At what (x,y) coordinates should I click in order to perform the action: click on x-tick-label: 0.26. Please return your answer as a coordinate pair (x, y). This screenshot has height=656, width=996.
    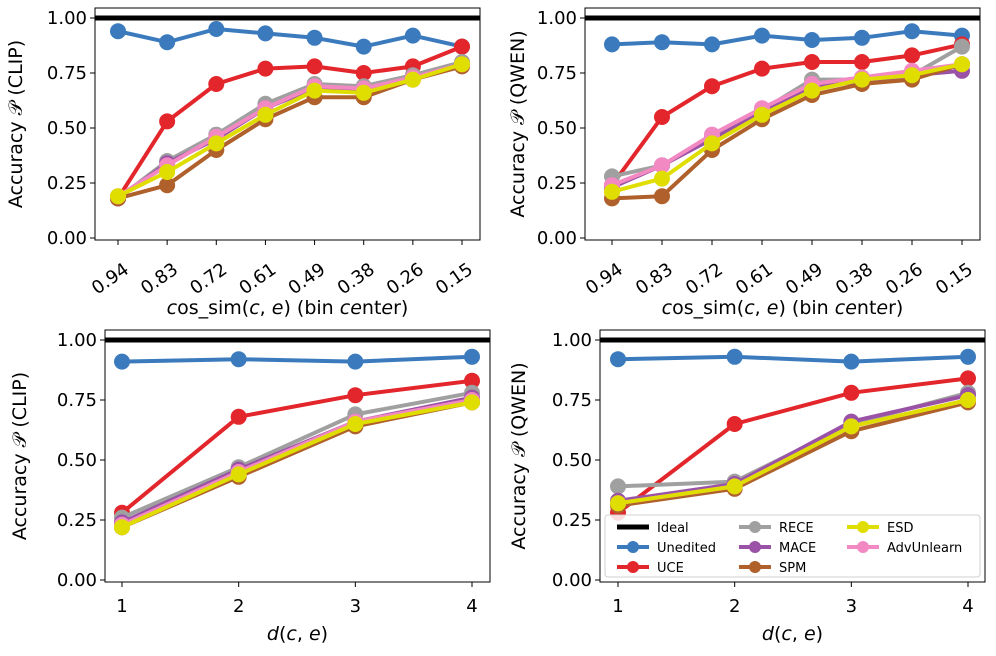
    Looking at the image, I should click on (904, 279).